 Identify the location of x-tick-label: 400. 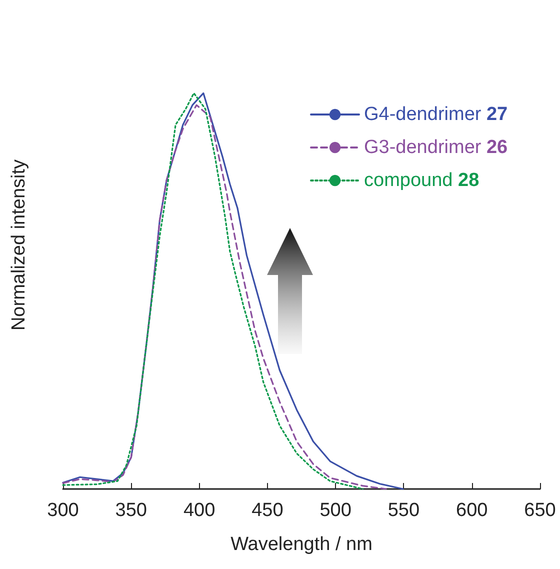
(199, 510).